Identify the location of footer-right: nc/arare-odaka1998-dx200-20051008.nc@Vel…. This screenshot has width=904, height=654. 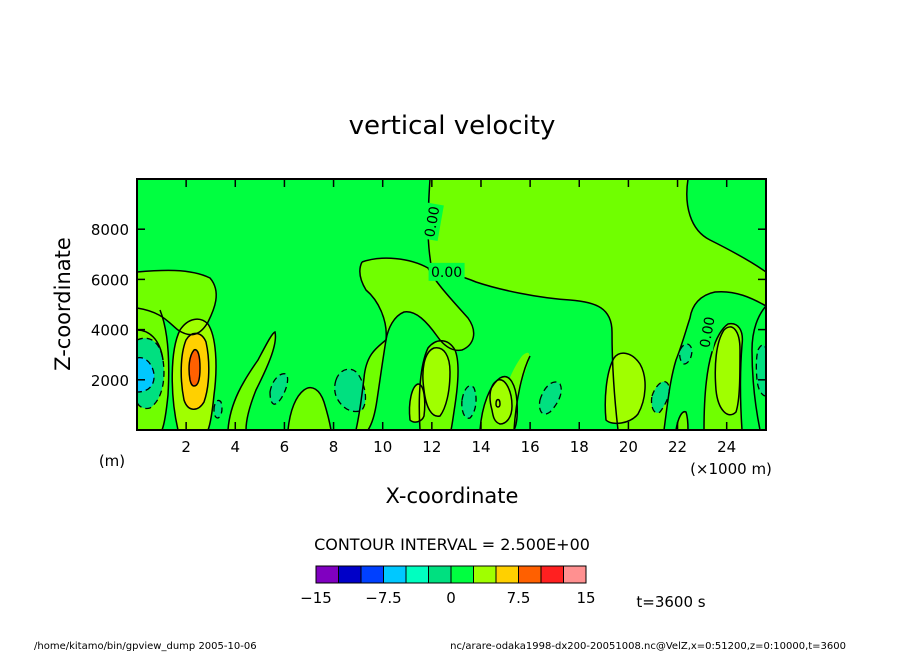
(648, 646).